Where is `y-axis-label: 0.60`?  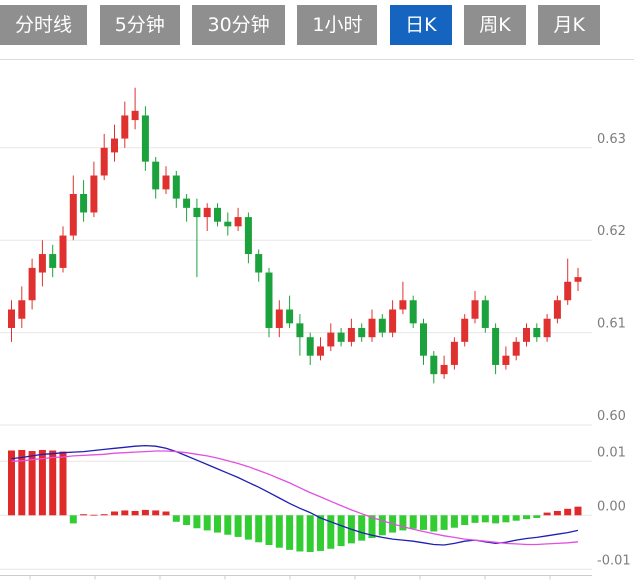 y-axis-label: 0.60 is located at coordinates (611, 416).